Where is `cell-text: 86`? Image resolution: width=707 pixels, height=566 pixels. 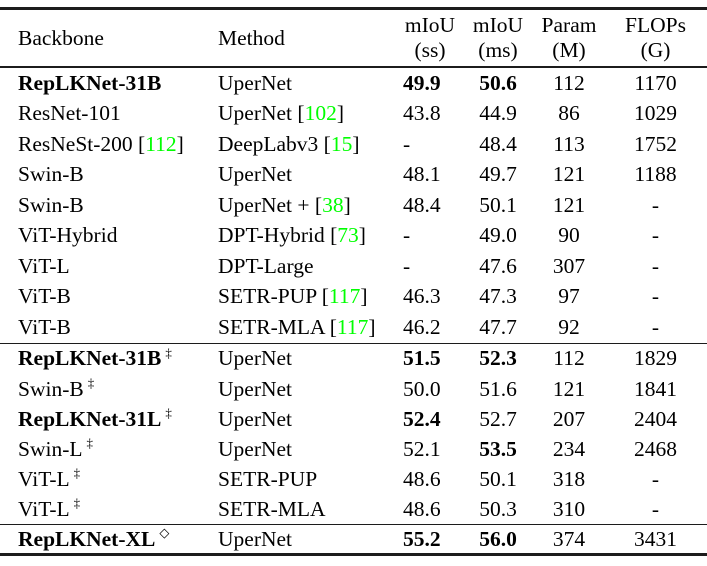 cell-text: 86 is located at coordinates (569, 113).